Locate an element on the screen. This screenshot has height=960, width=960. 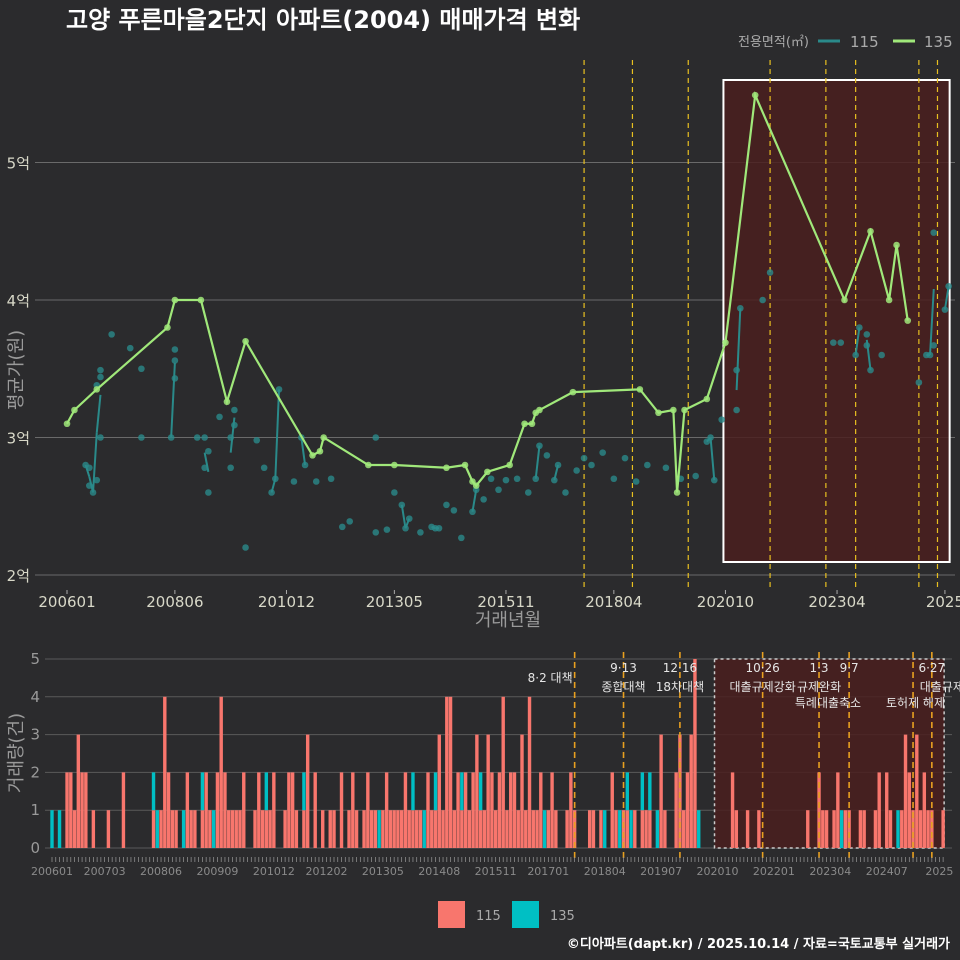
x-tick-label: 202304 is located at coordinates (836, 602).